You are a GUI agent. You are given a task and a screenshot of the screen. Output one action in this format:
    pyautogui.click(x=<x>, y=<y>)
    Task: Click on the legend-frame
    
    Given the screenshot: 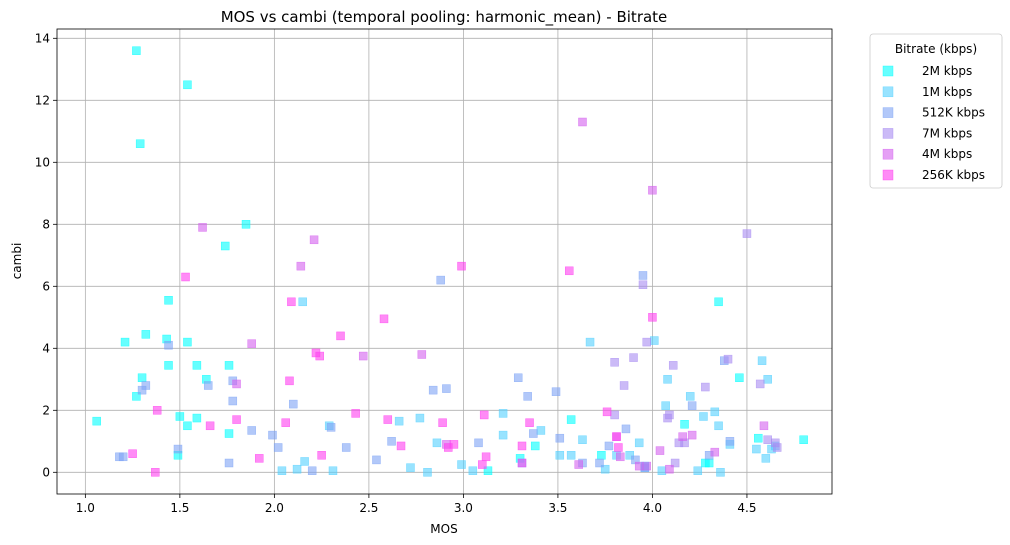 What is the action you would take?
    pyautogui.click(x=936, y=111)
    